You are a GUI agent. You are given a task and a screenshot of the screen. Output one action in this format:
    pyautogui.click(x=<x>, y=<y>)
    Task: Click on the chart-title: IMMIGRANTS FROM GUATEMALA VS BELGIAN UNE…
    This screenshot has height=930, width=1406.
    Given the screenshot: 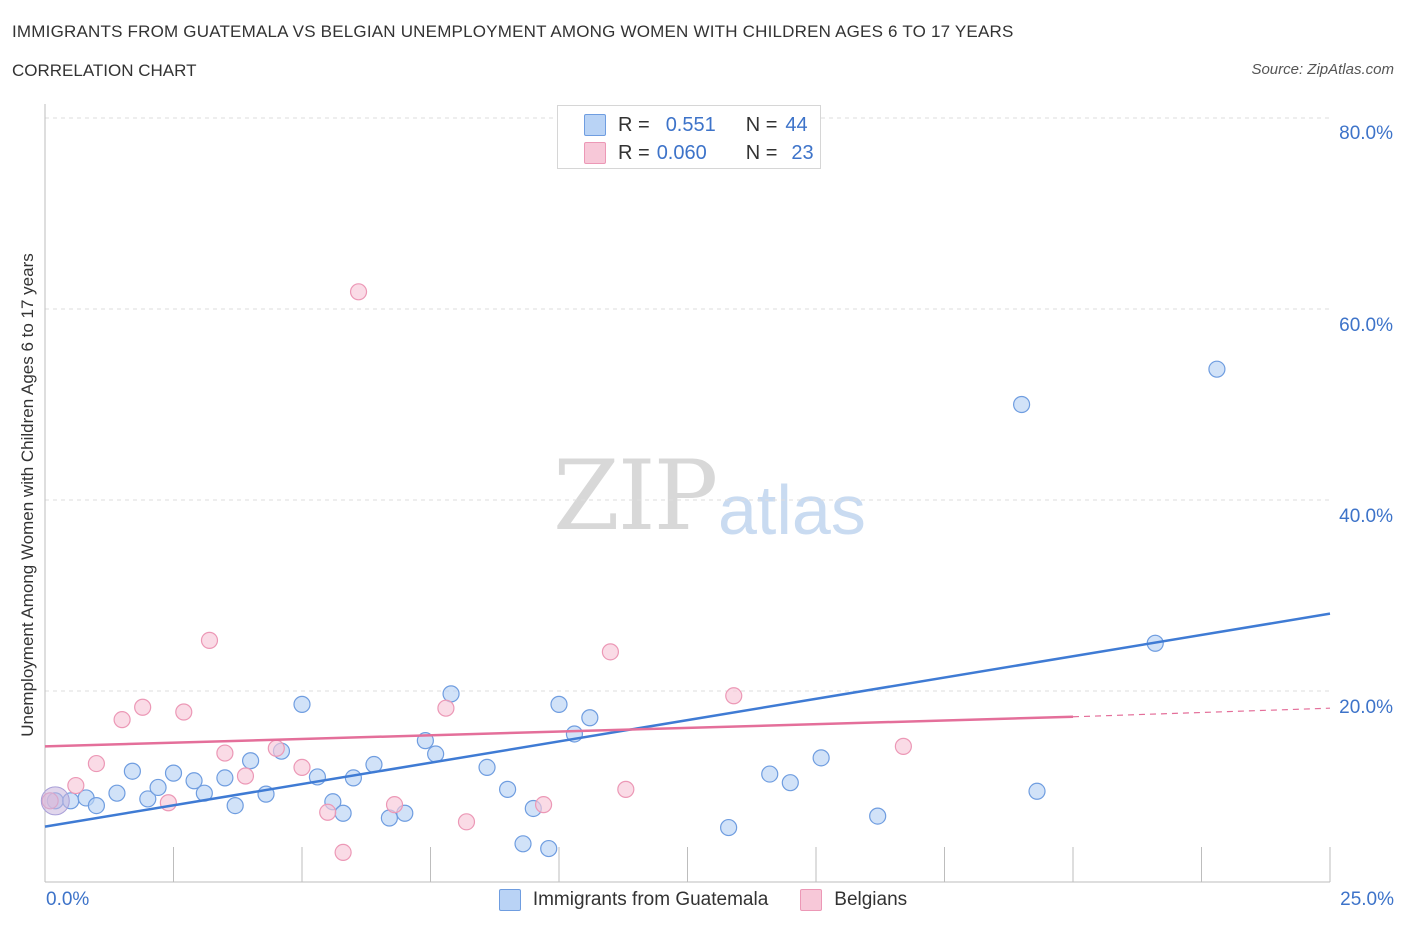 What is the action you would take?
    pyautogui.click(x=513, y=31)
    